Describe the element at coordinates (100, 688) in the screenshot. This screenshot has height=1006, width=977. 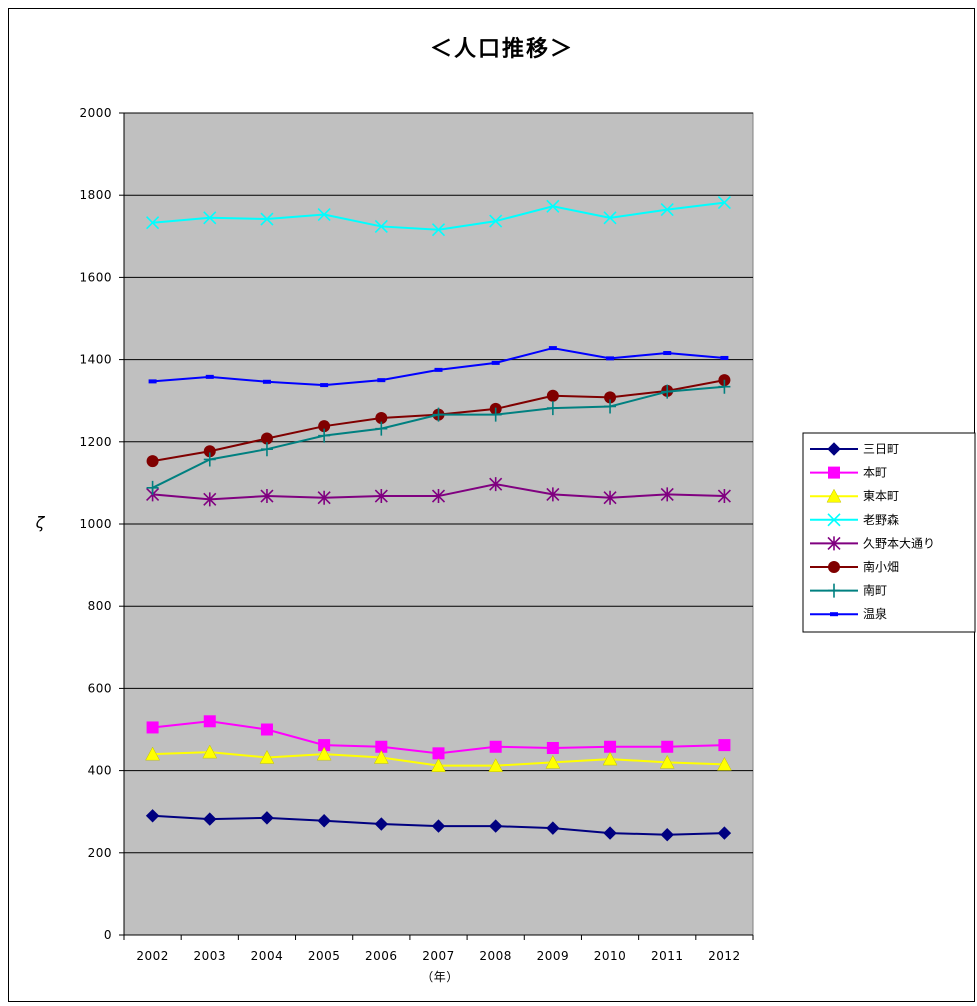
I see `y-tick-label: 600` at that location.